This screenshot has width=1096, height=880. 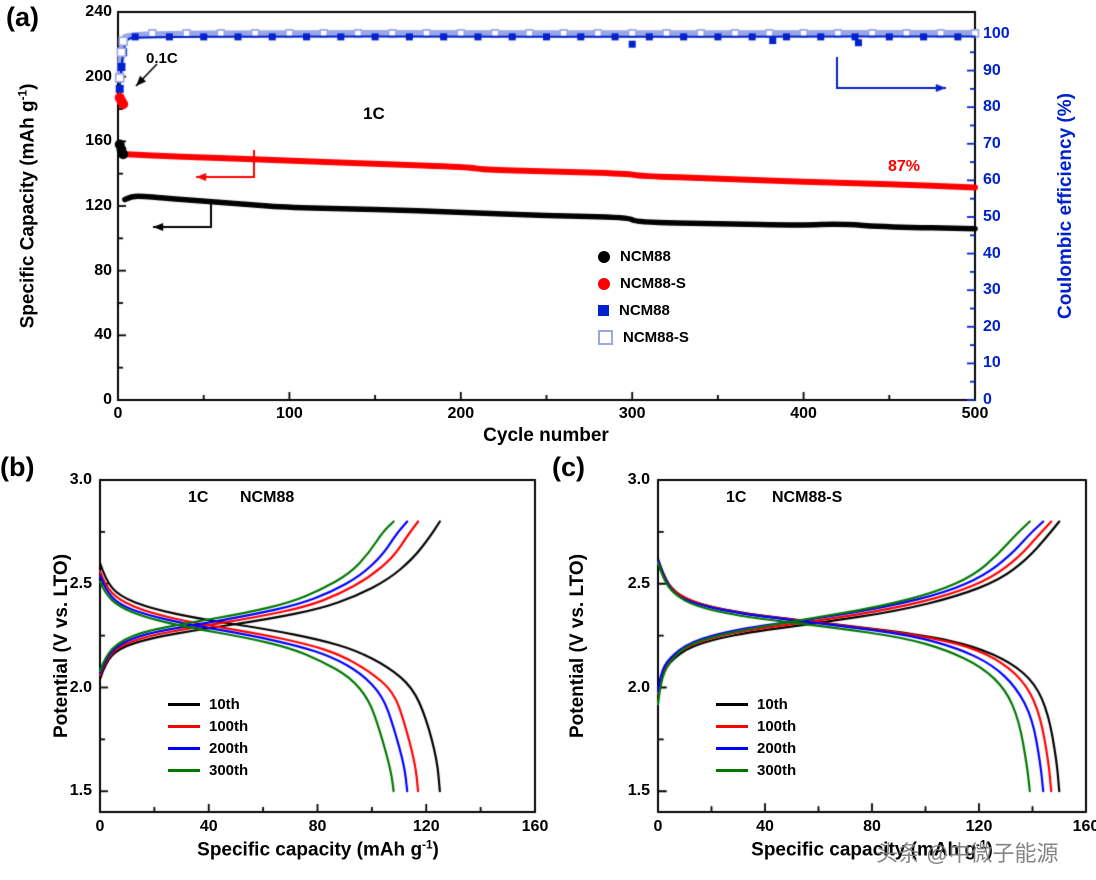 What do you see at coordinates (736, 497) in the screenshot?
I see `panel-c-rate-annotation: 1C` at bounding box center [736, 497].